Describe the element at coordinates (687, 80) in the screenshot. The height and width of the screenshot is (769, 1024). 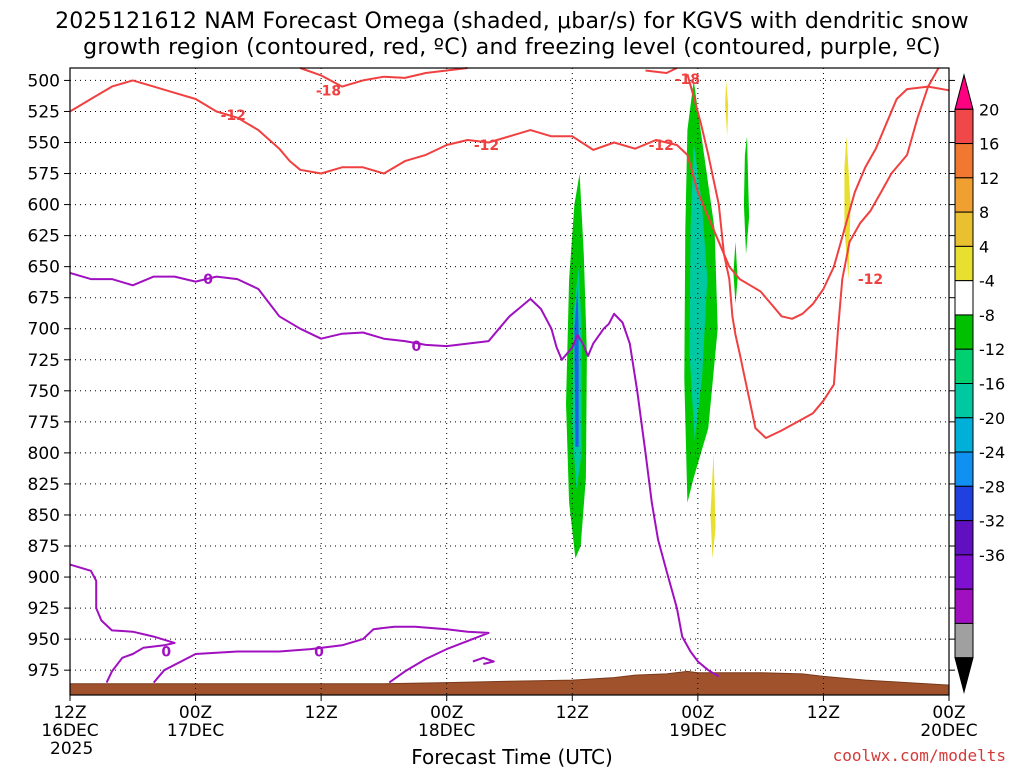
I see `contour-label-5: -18` at that location.